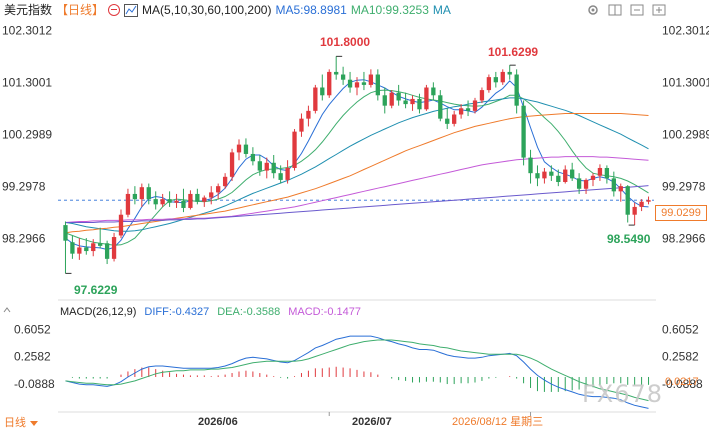  I want to click on x-label-july: 2026/07, so click(372, 422).